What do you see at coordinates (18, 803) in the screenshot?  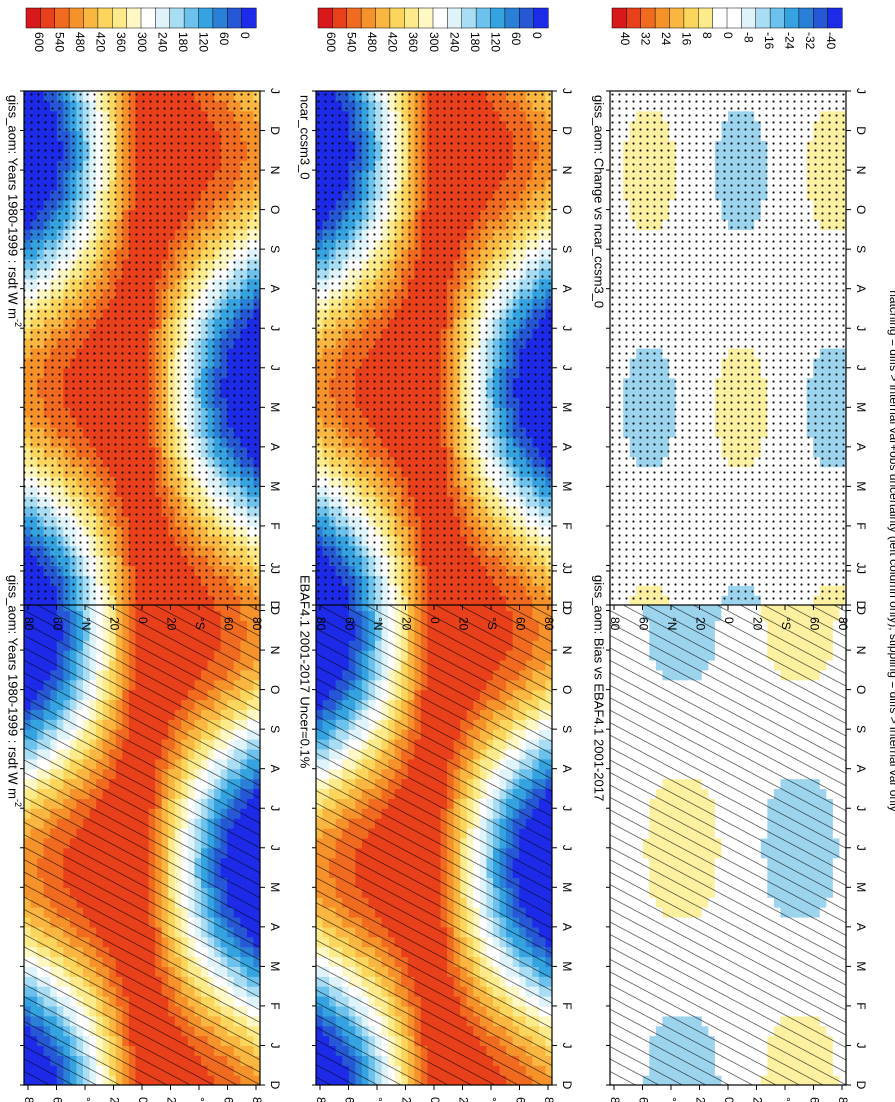 I see `title-superscript: -2` at bounding box center [18, 803].